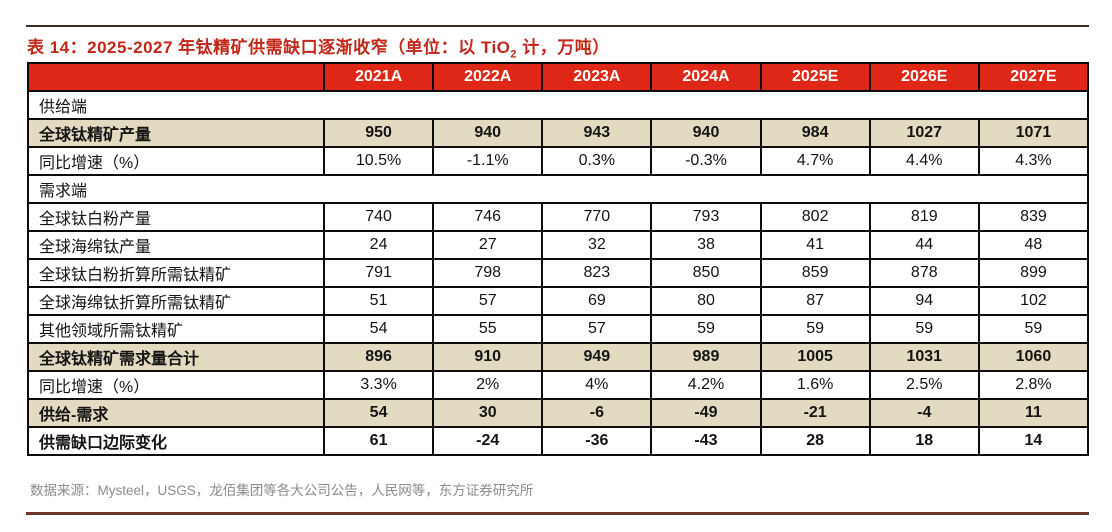 This screenshot has width=1112, height=532. I want to click on top-divider-rule, so click(557, 26).